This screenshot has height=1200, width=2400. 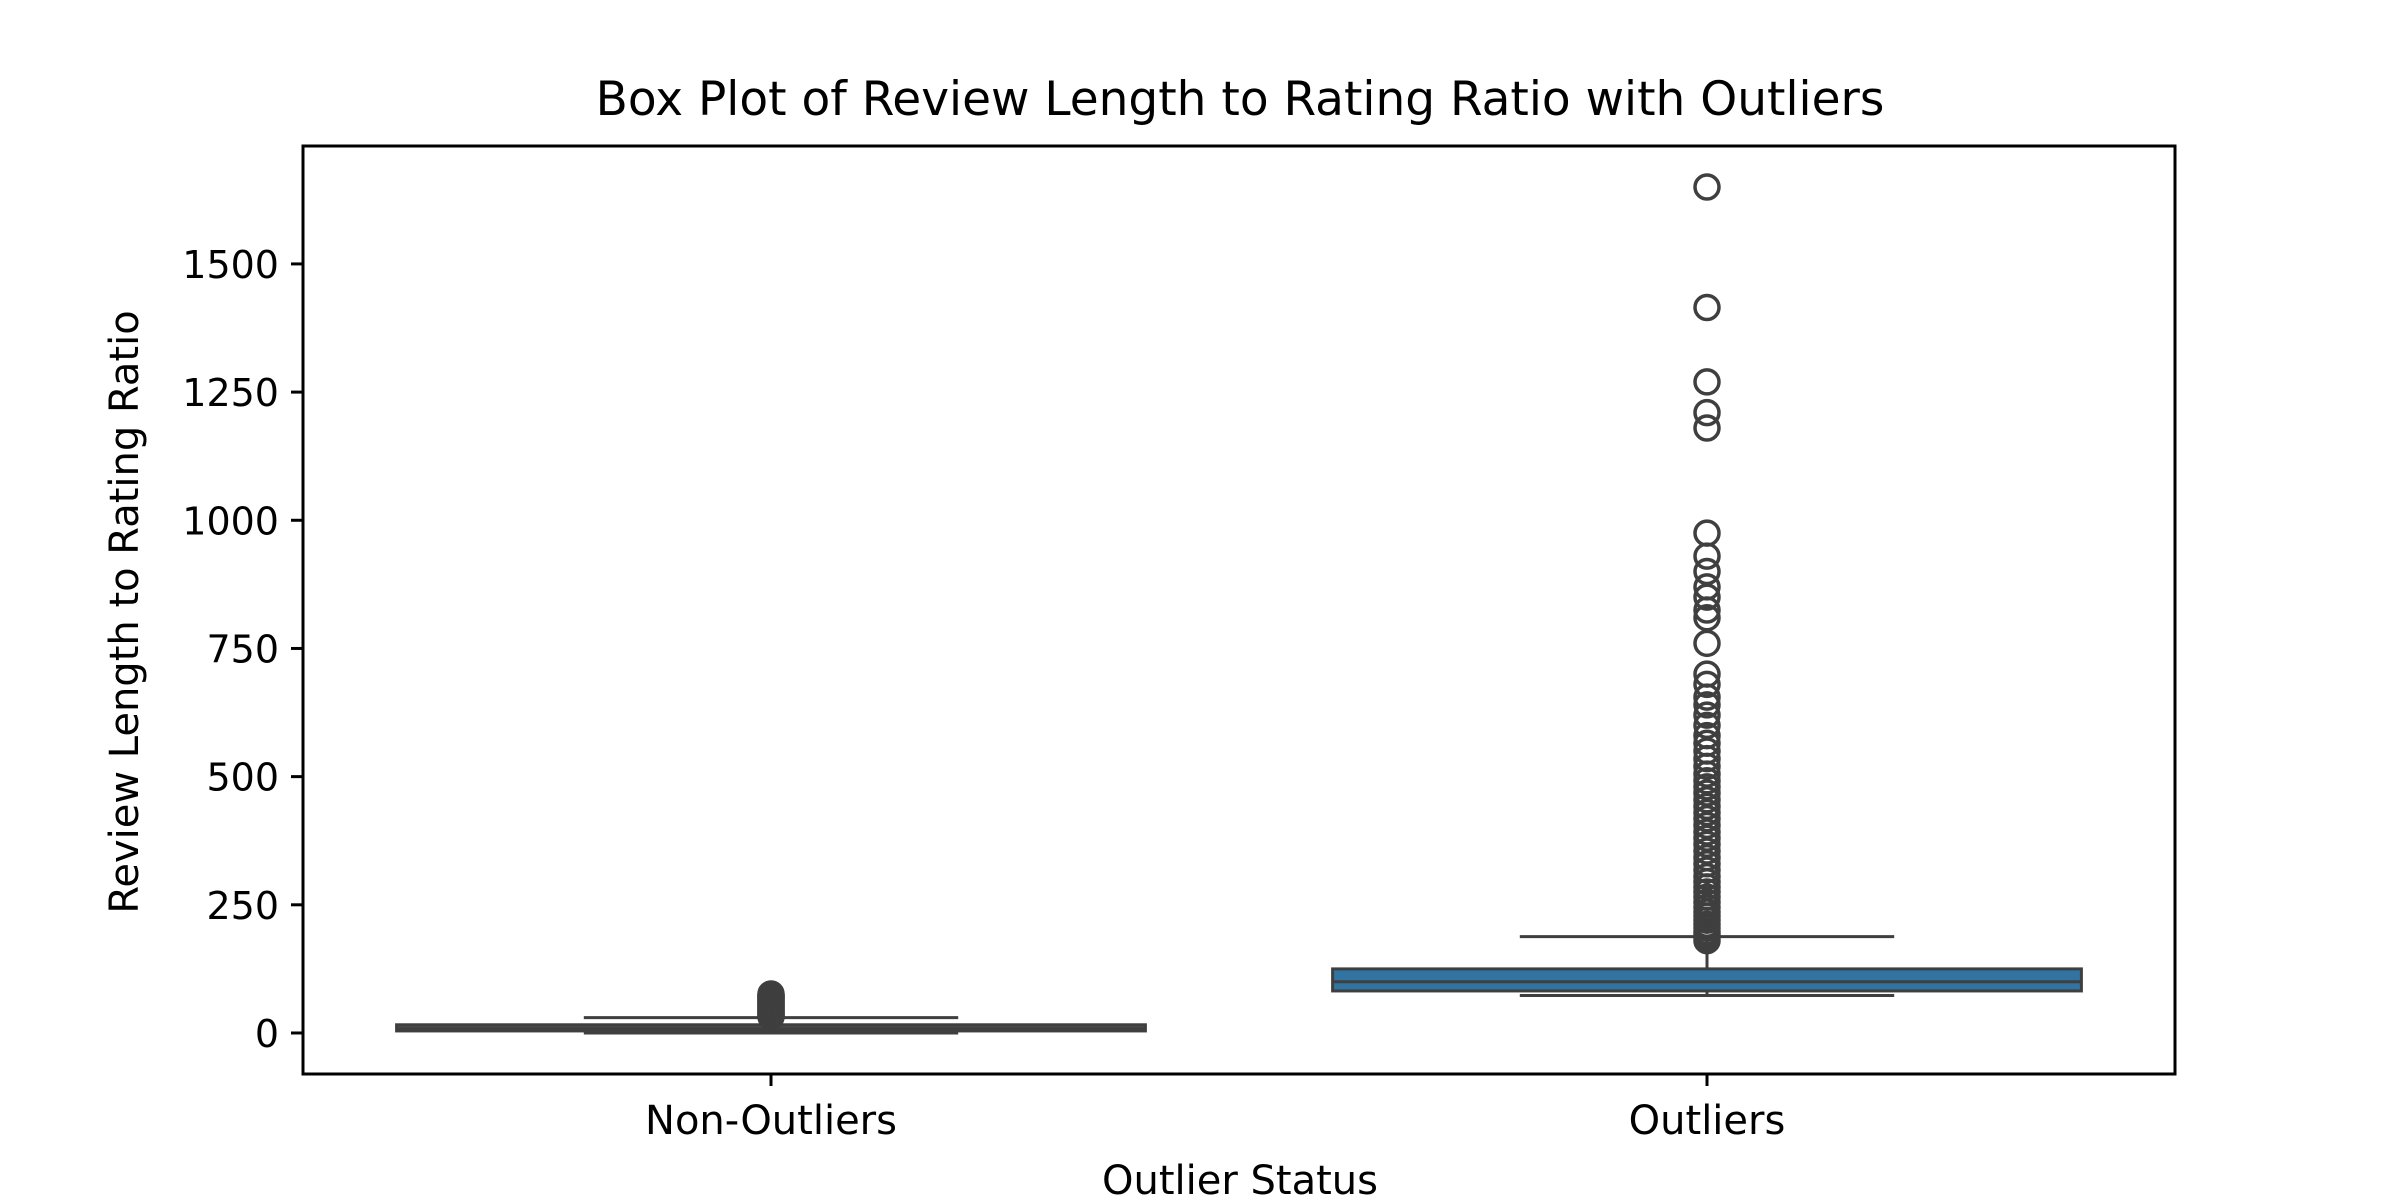 What do you see at coordinates (242, 649) in the screenshot?
I see `y-tick-label: 750` at bounding box center [242, 649].